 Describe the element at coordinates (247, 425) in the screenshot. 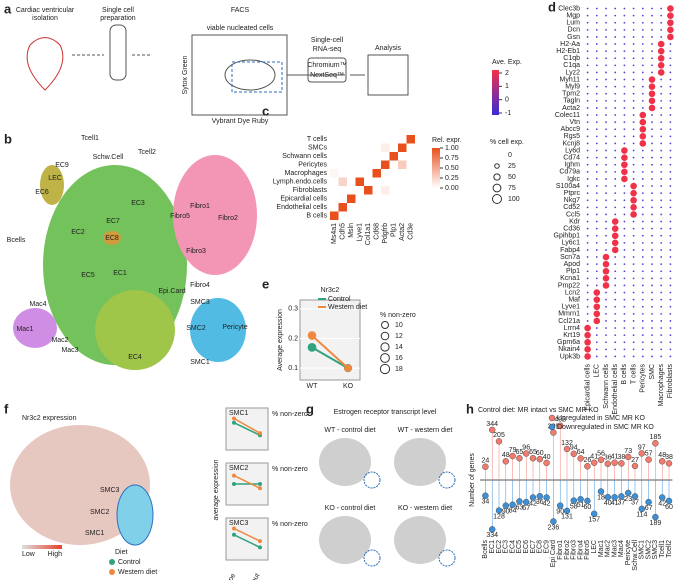

I see `series-line` at that location.